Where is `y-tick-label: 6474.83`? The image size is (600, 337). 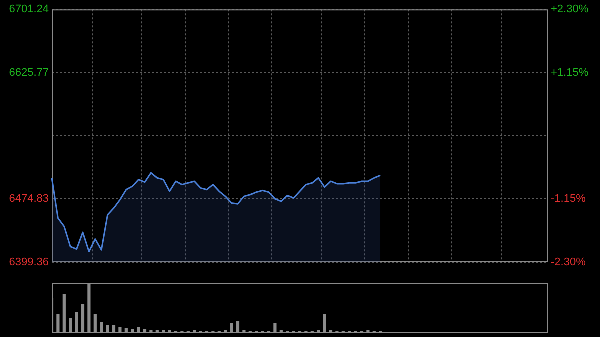
y-tick-label: 6474.83 is located at coordinates (29, 199).